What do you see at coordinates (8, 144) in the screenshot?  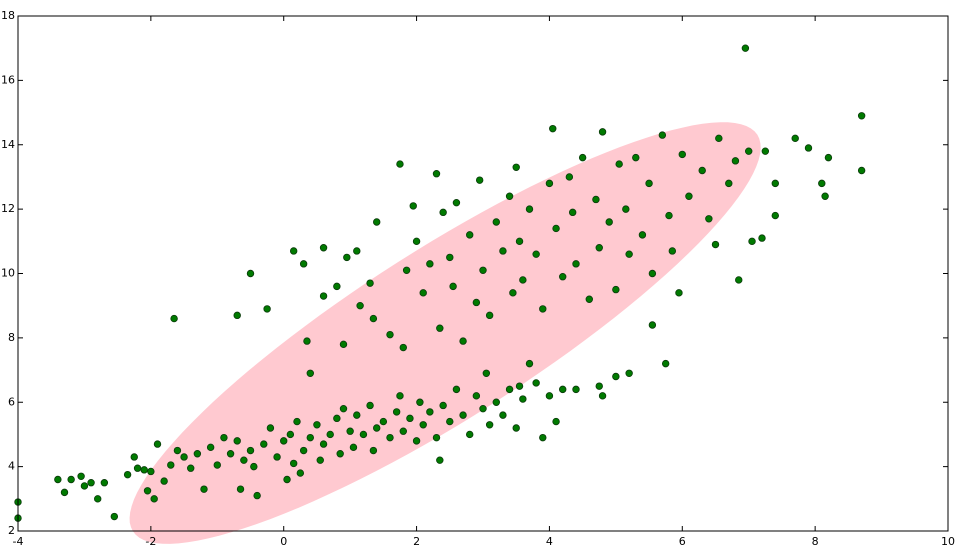 I see `y-tick-label: 14` at bounding box center [8, 144].